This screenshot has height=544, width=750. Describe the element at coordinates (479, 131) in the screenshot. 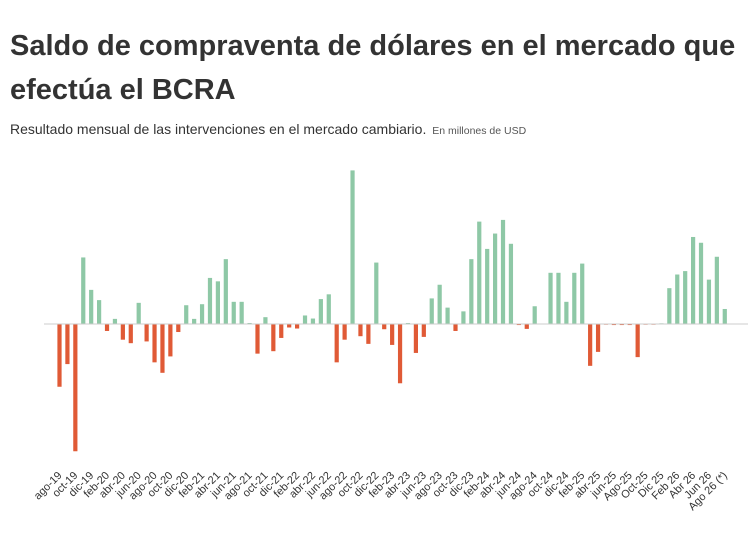

I see `unit-note: En millones de USD` at that location.